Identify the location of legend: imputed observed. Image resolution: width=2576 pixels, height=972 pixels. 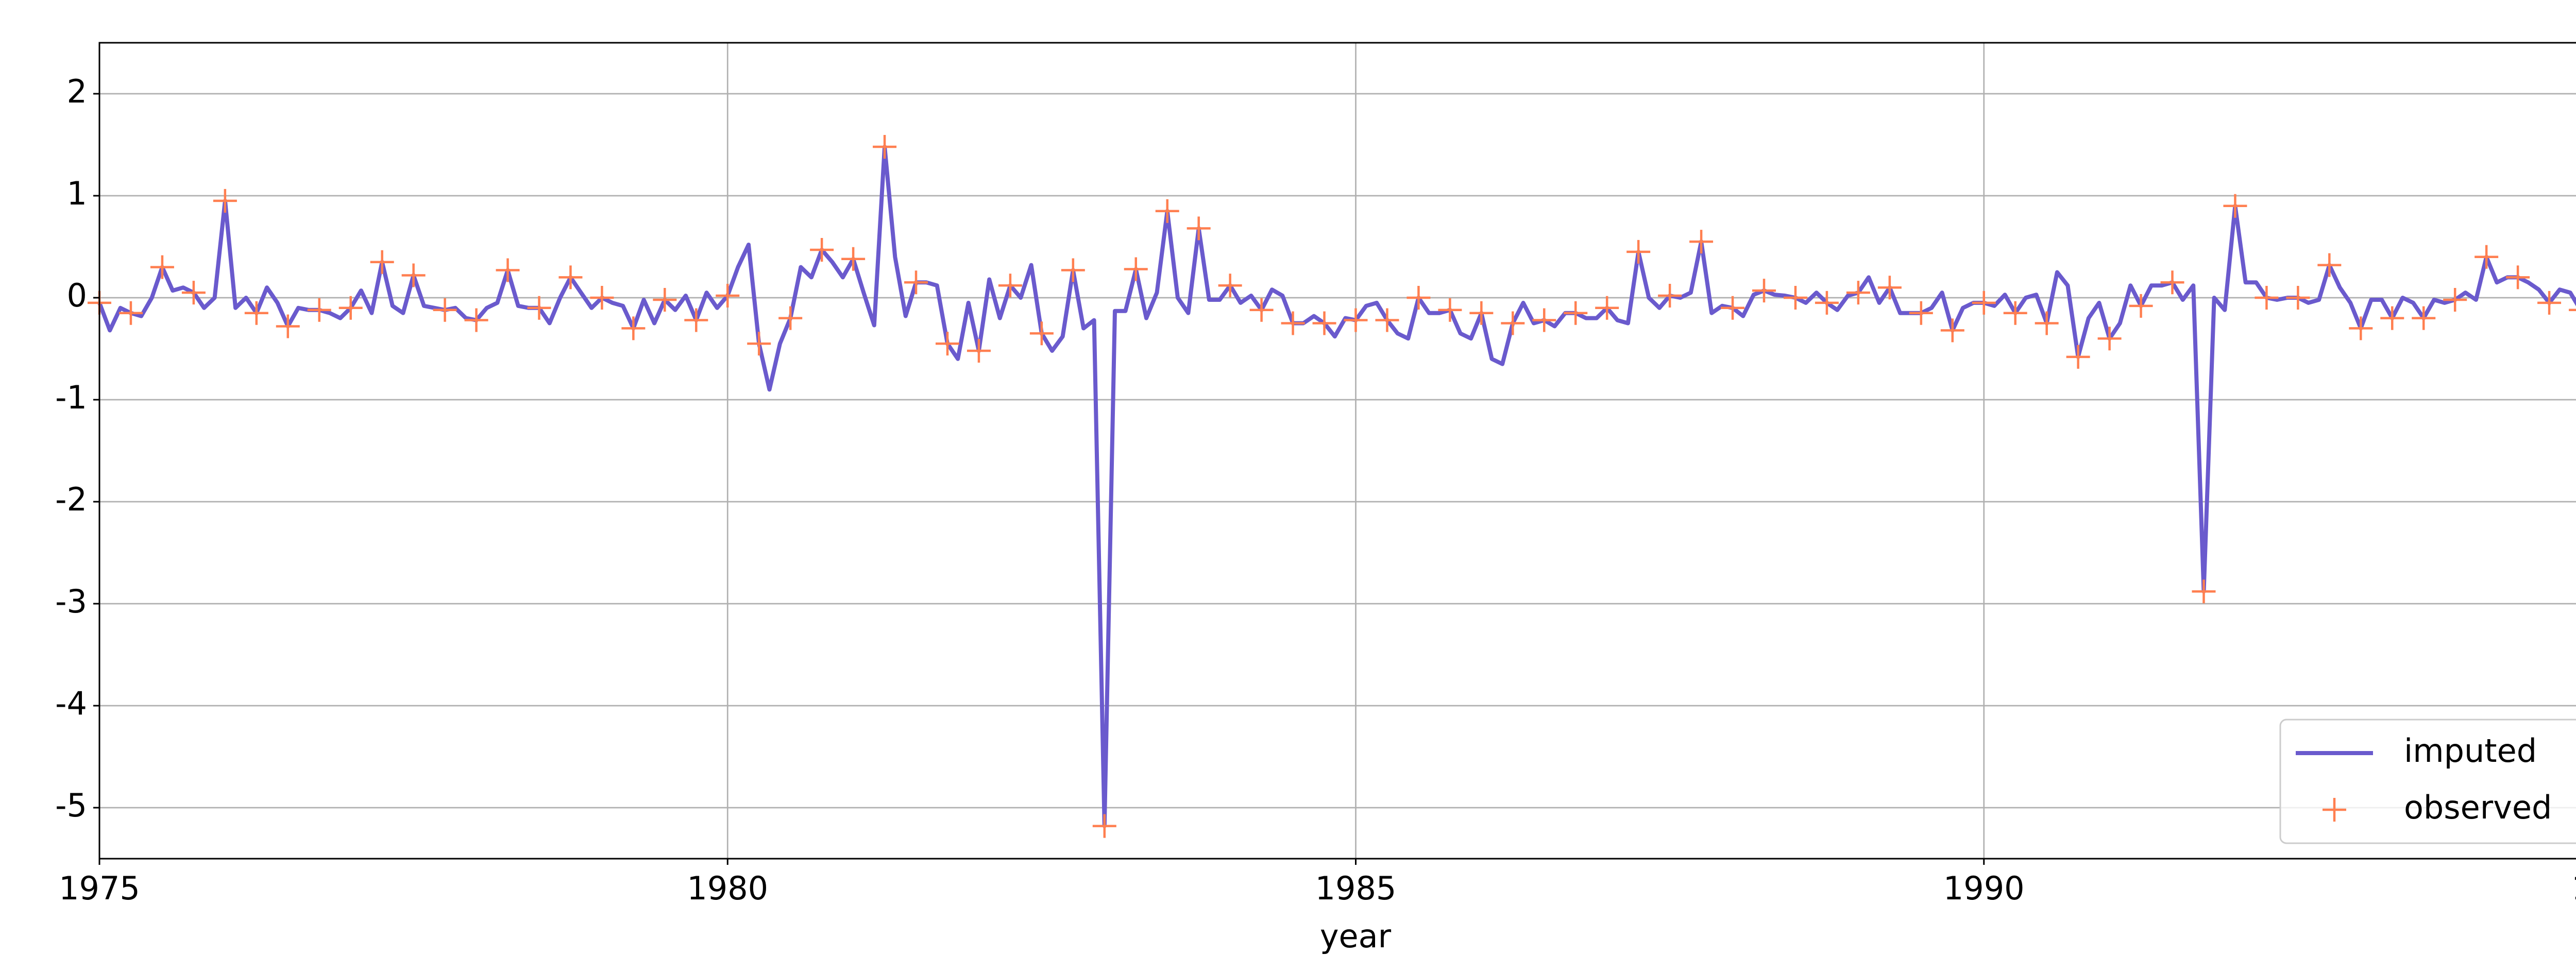
(2427, 781).